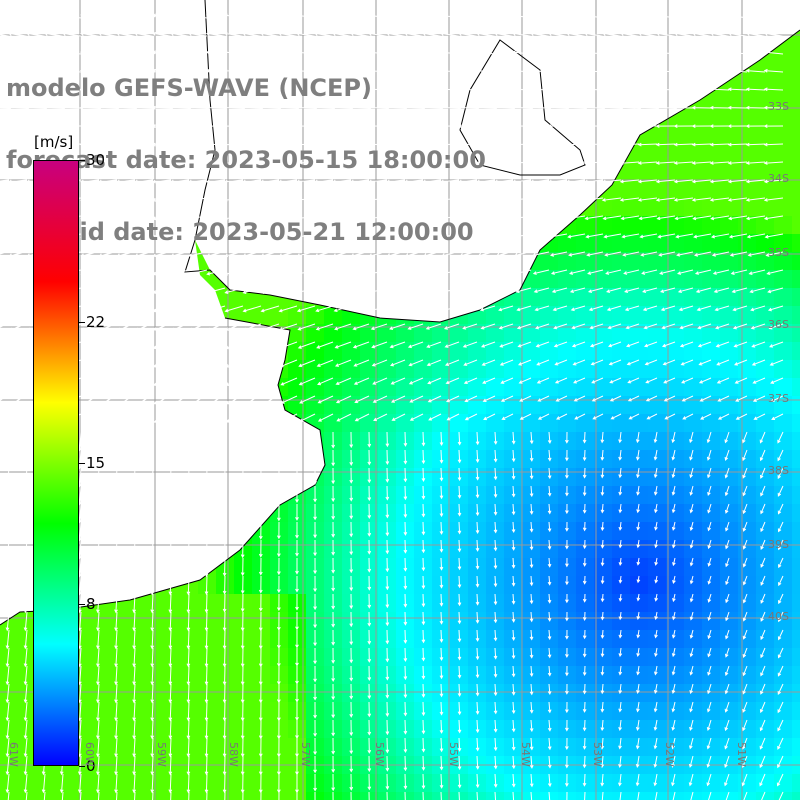  I want to click on title-model: modelo GEFS-WAVE (NCEP), so click(189, 88).